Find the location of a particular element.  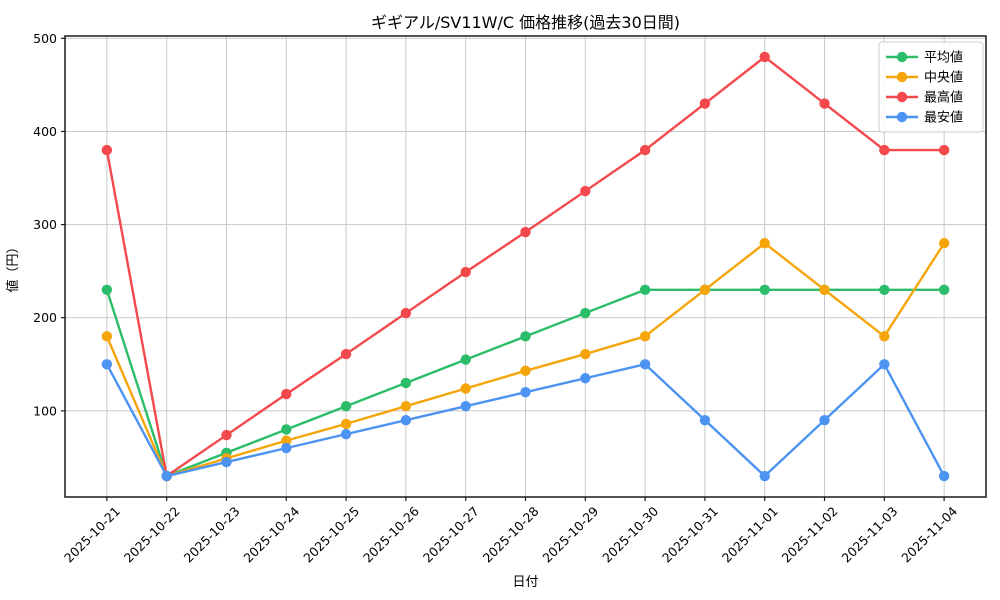

legend-label-average-price: 平均値 is located at coordinates (943, 58).